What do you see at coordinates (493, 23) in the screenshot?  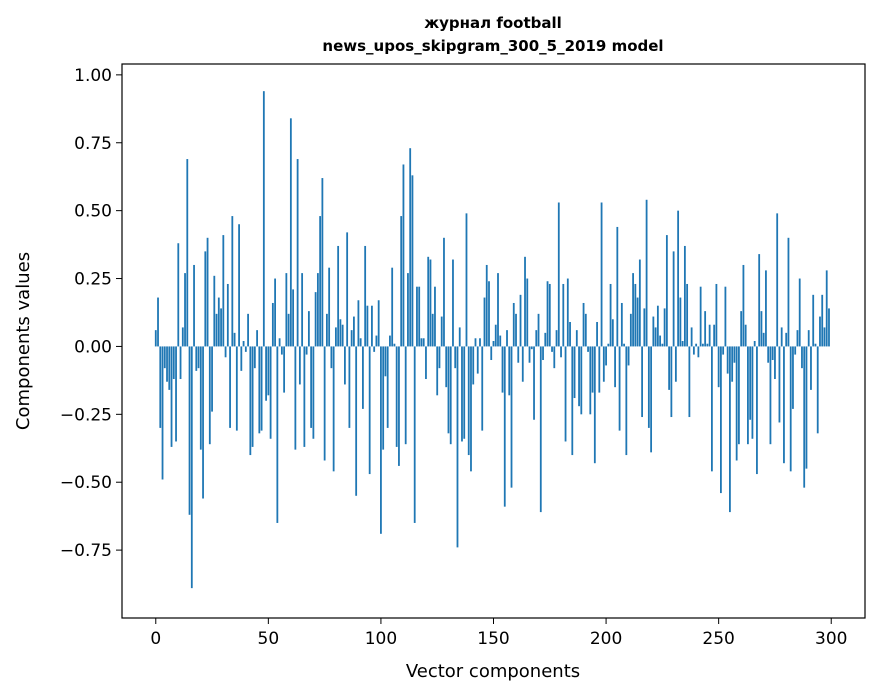 I see `chart-title-line1: журнал football` at bounding box center [493, 23].